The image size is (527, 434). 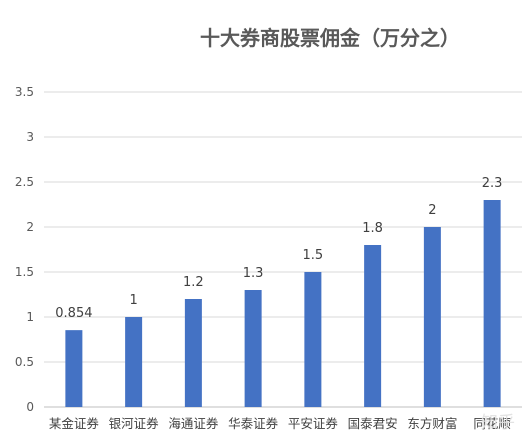 What do you see at coordinates (24, 249) in the screenshot?
I see `y-axis-ticks: 0 0.5 1 1.5 2 2.5 3 3.5` at bounding box center [24, 249].